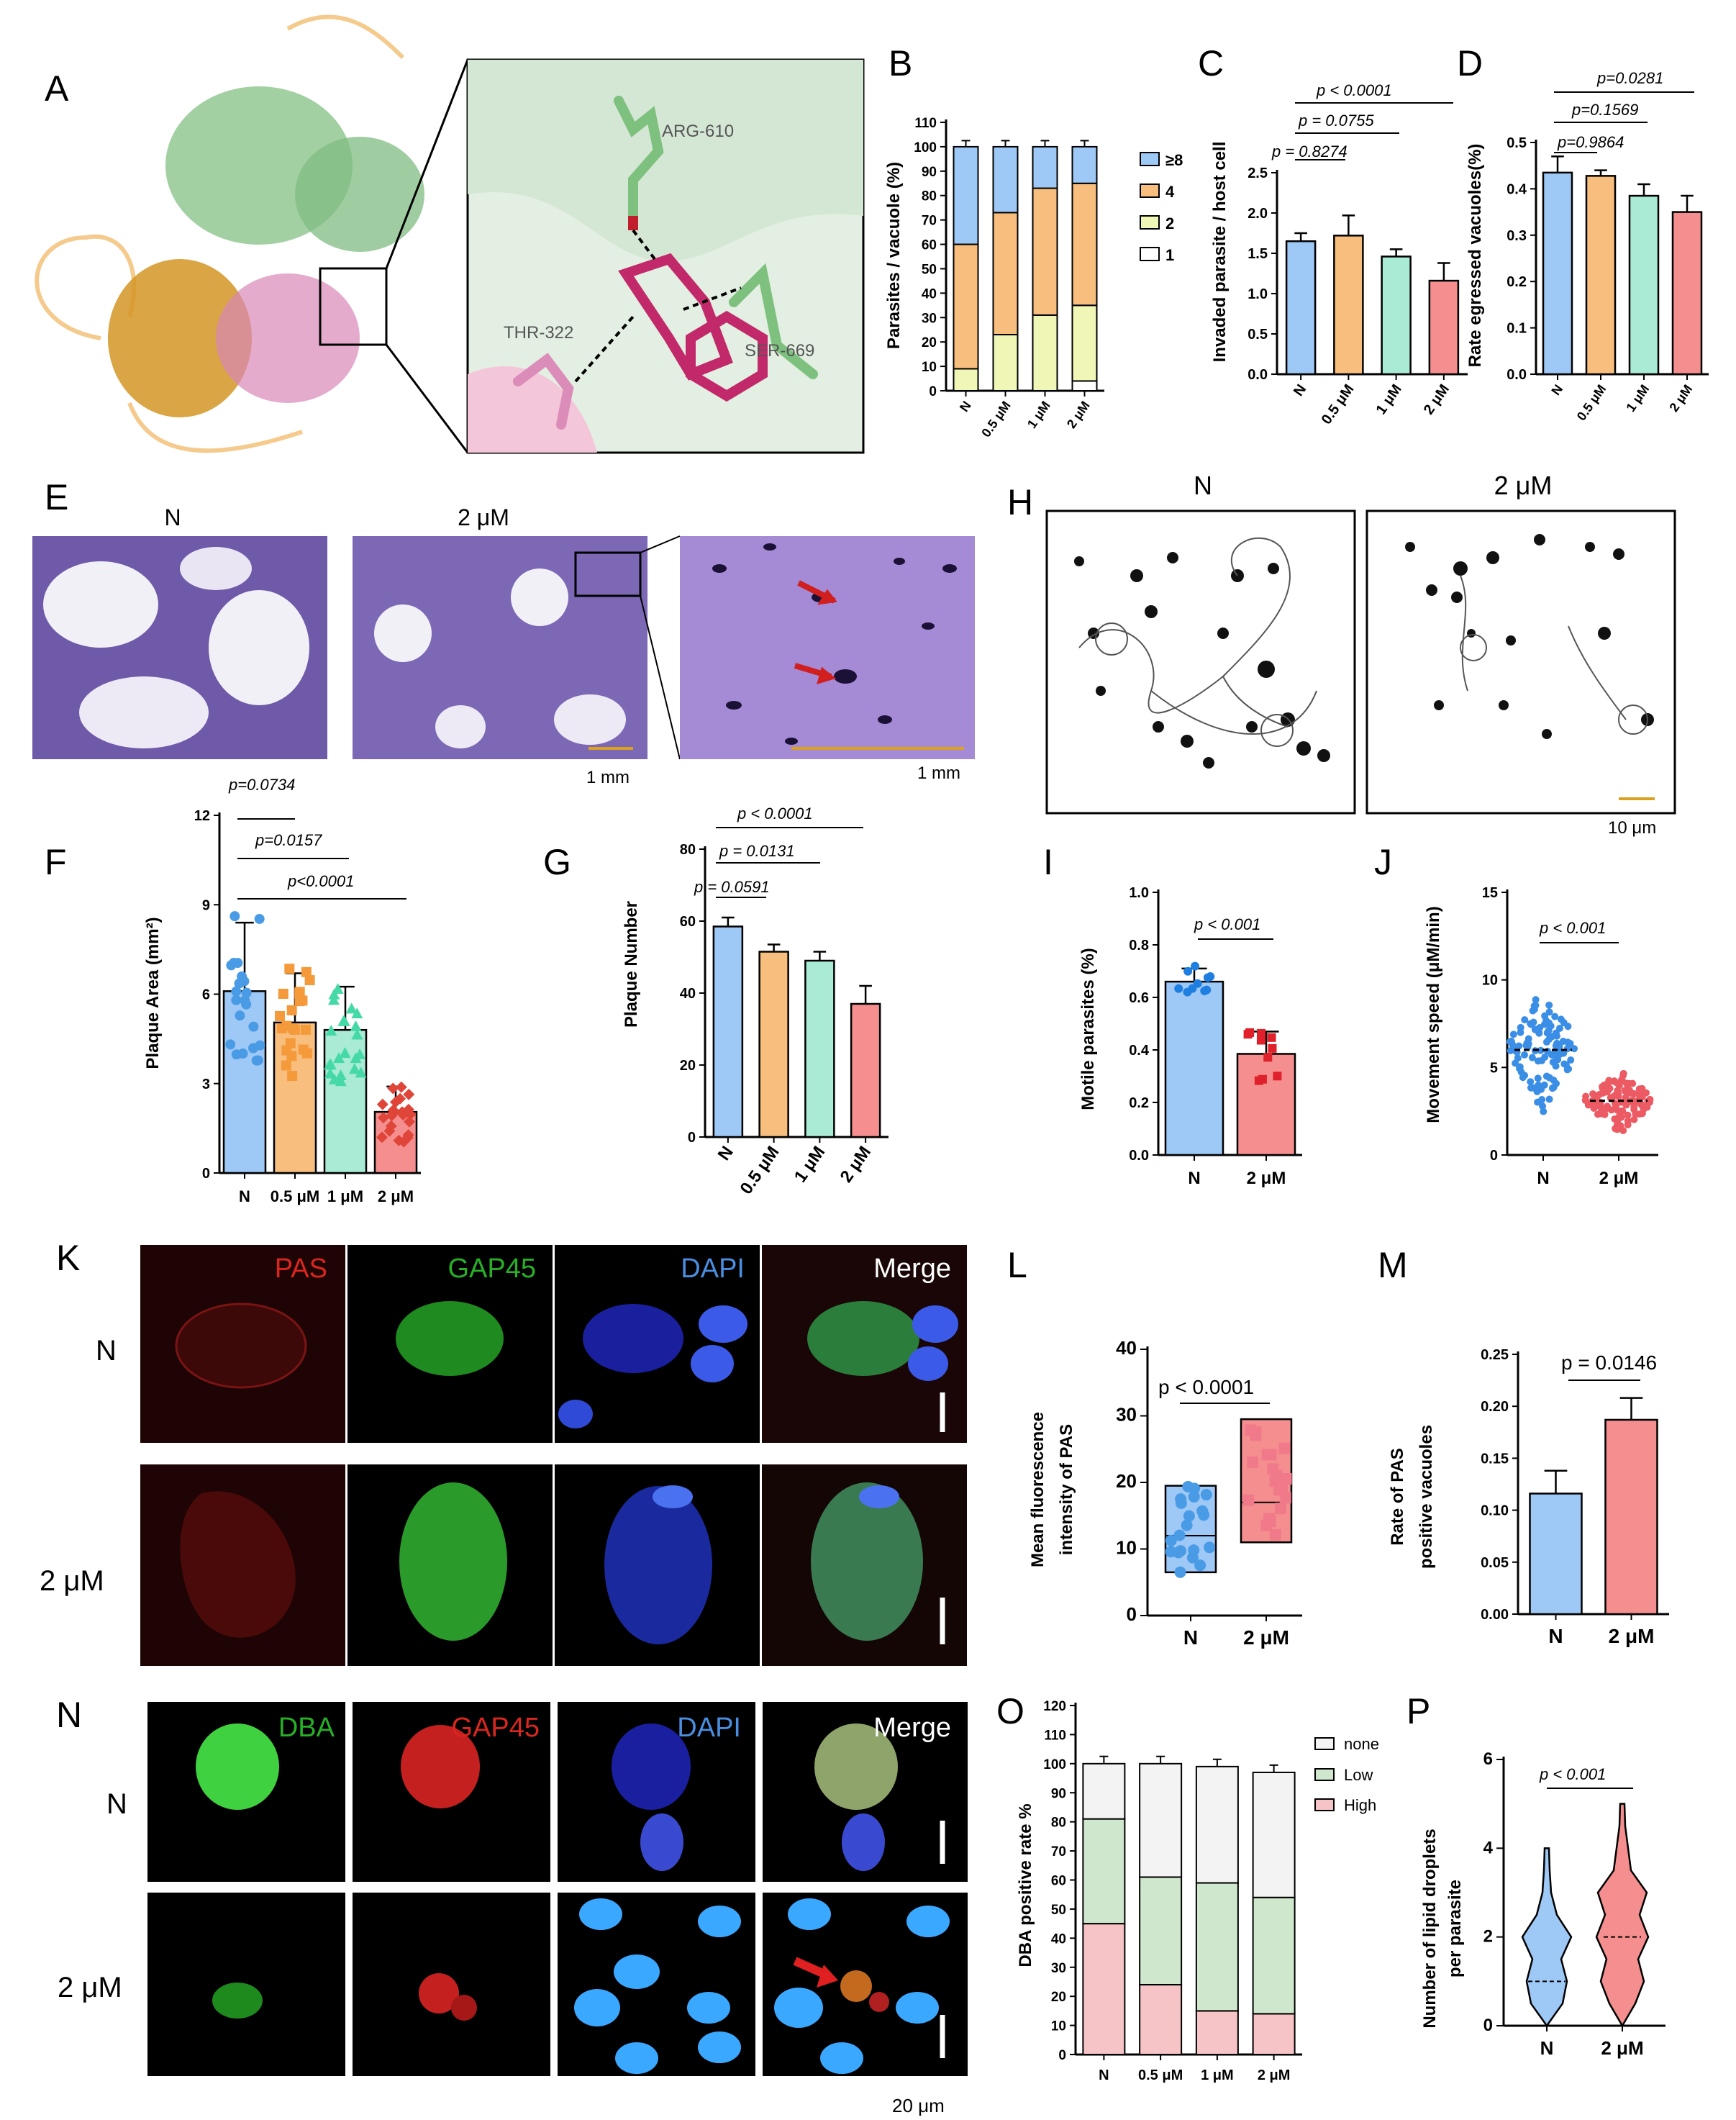 The width and height of the screenshot is (1736, 2120). Describe the element at coordinates (1609, 1362) in the screenshot. I see `p-value: p = 0.0146` at that location.